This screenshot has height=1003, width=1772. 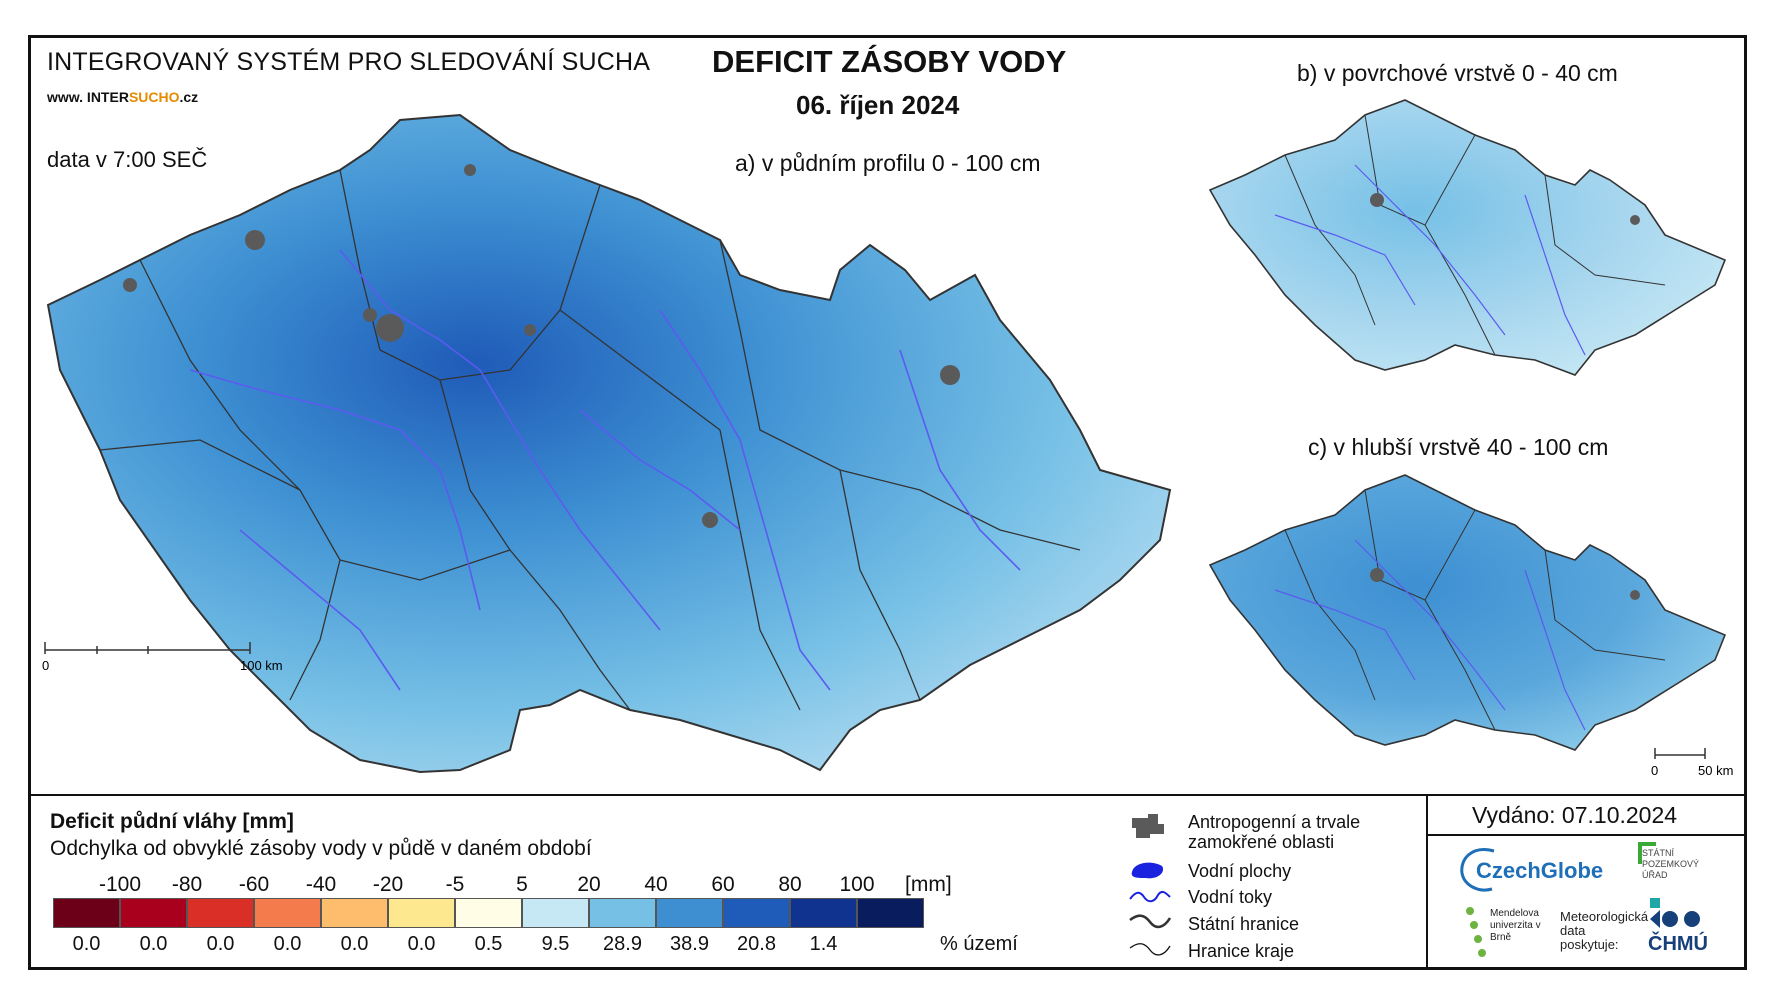 What do you see at coordinates (1715, 770) in the screenshot?
I see `scale-bc-end: 50 km` at bounding box center [1715, 770].